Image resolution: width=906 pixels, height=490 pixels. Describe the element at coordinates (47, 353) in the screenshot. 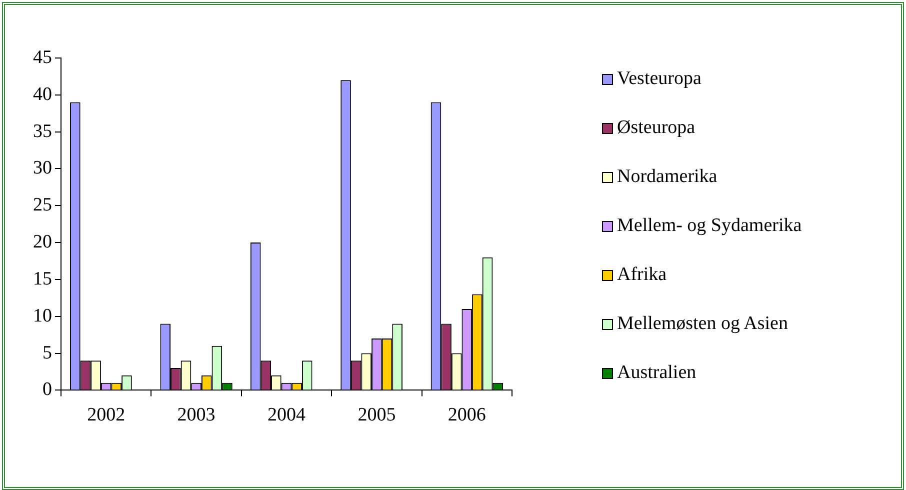

I see `y-tick-label: 5` at that location.